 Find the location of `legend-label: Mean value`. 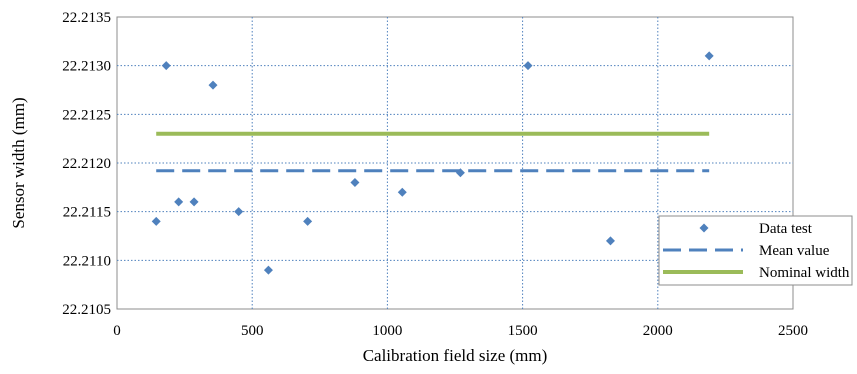

legend-label: Mean value is located at coordinates (794, 251).